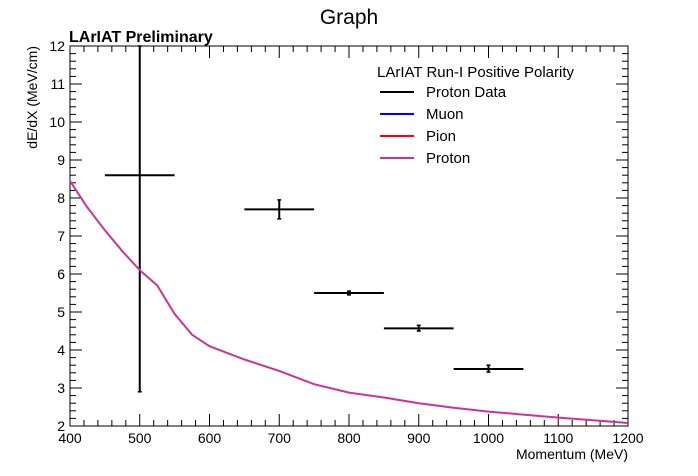 This screenshot has width=698, height=476. Describe the element at coordinates (418, 136) in the screenshot. I see `legend-entry: Pion` at that location.